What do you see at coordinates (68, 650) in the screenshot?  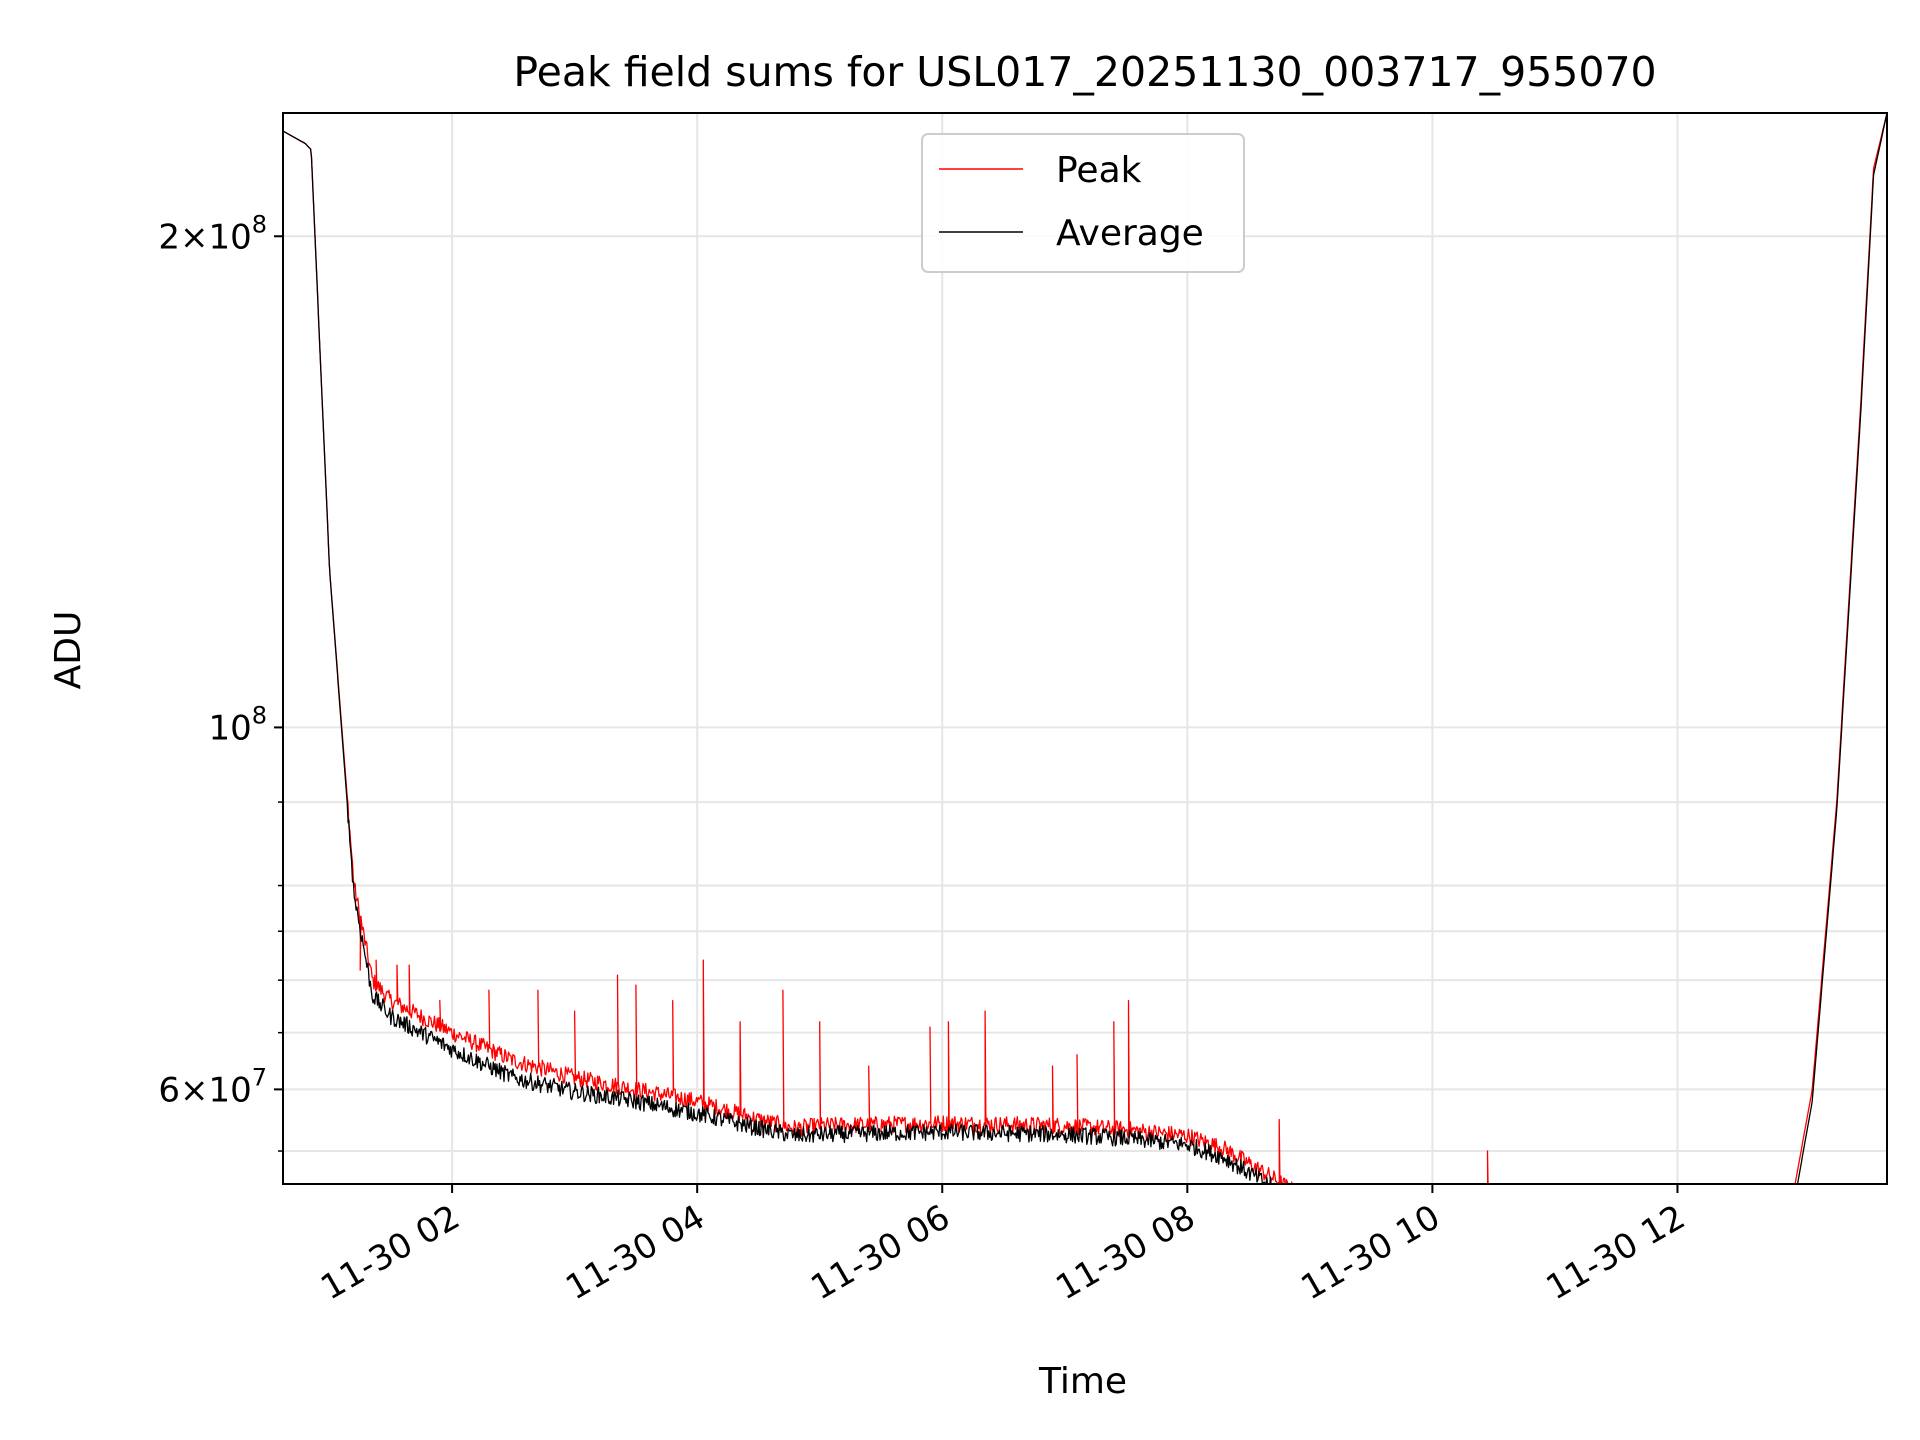 I see `y-axis-label: ADU` at bounding box center [68, 650].